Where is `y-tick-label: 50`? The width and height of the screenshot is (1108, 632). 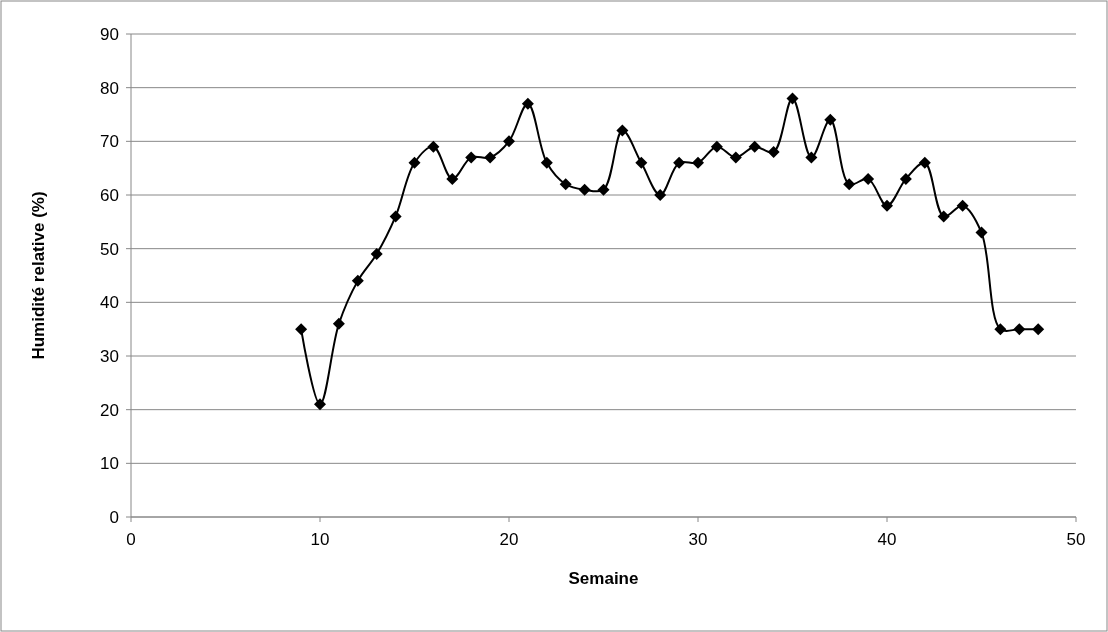
y-tick-label: 50 is located at coordinates (109, 249).